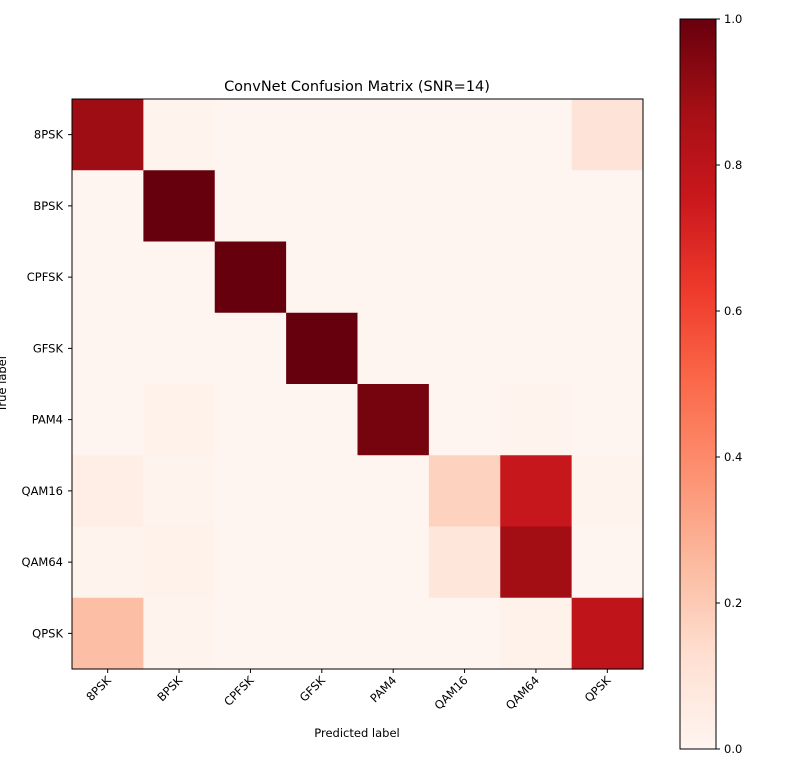  What do you see at coordinates (383, 689) in the screenshot?
I see `x-tick-label: PAM4` at bounding box center [383, 689].